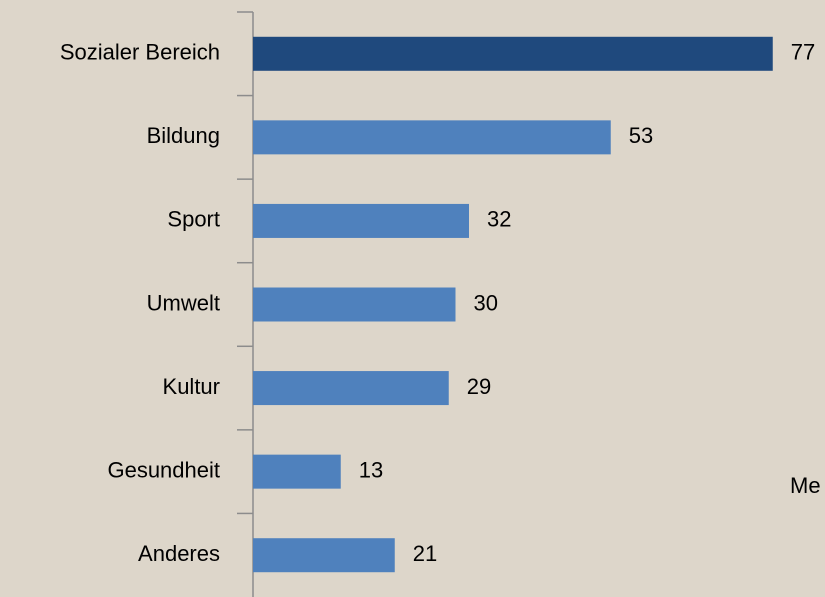 This screenshot has width=825, height=597. What do you see at coordinates (499, 219) in the screenshot?
I see `value-label: 32` at bounding box center [499, 219].